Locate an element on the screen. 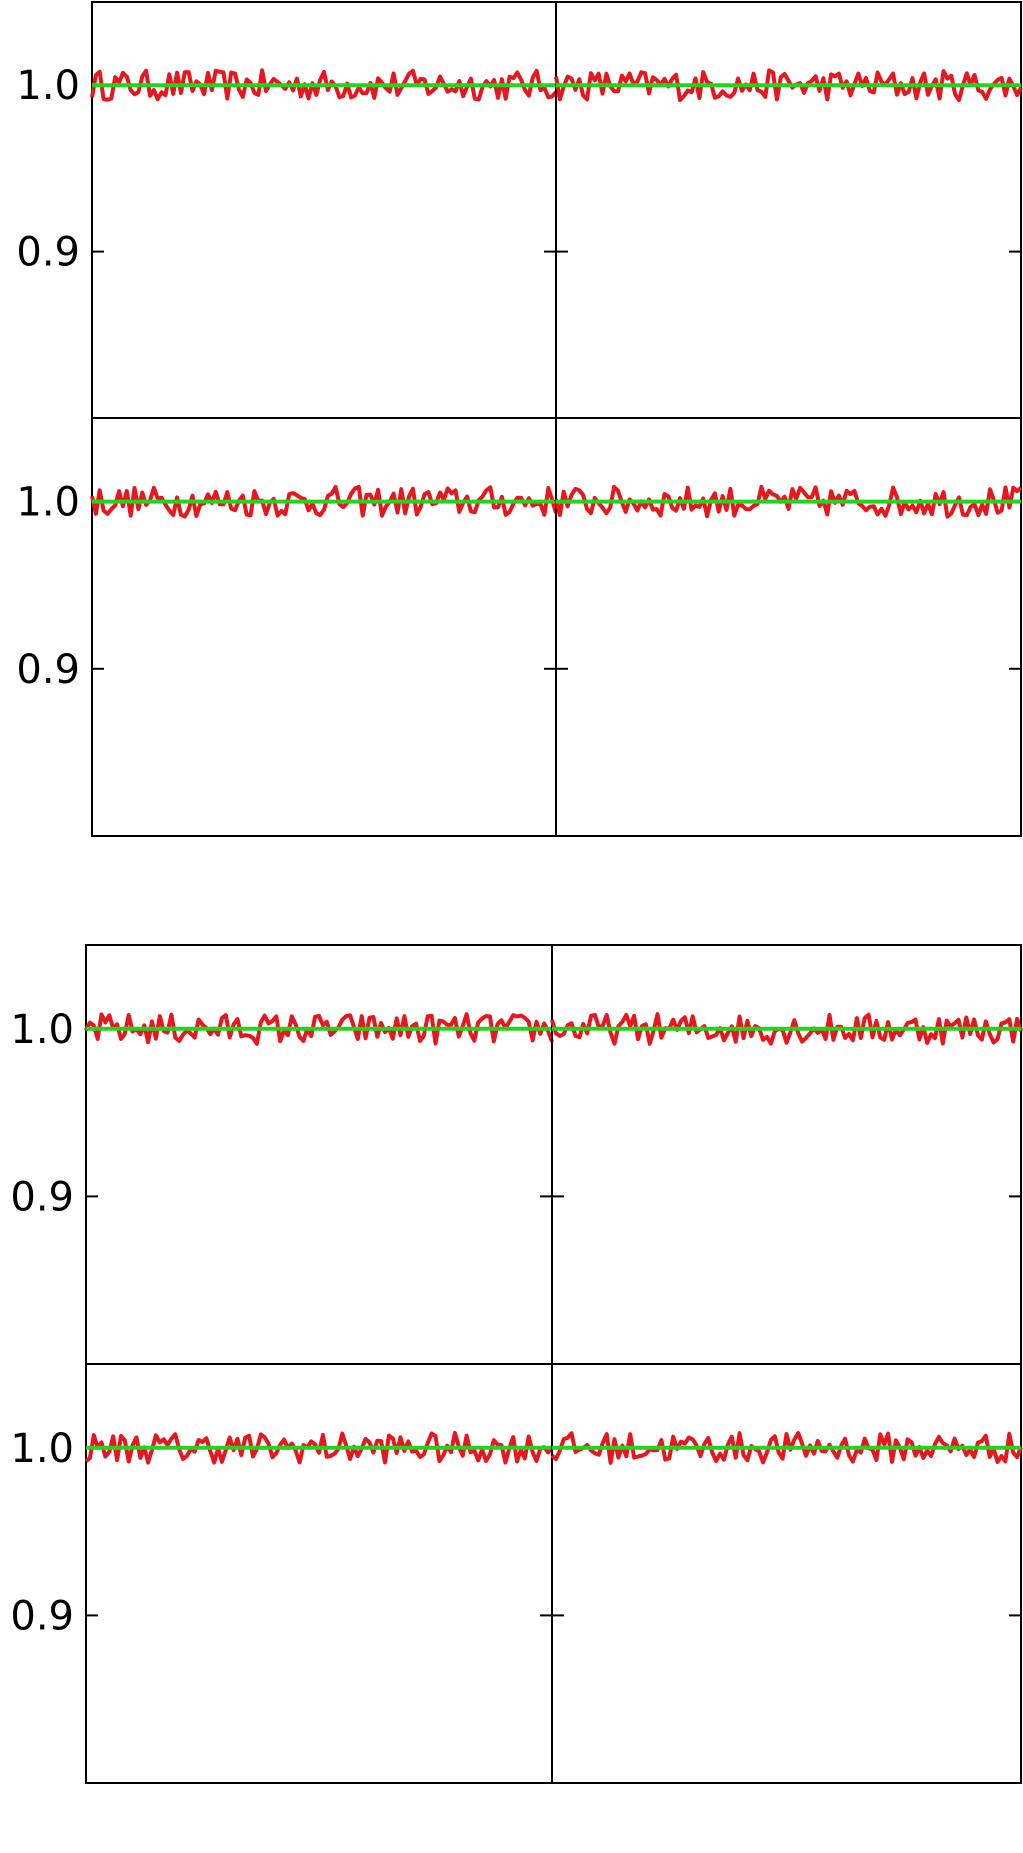  panel-3: 0.91.050475057(1)(2) is located at coordinates (287, 627).